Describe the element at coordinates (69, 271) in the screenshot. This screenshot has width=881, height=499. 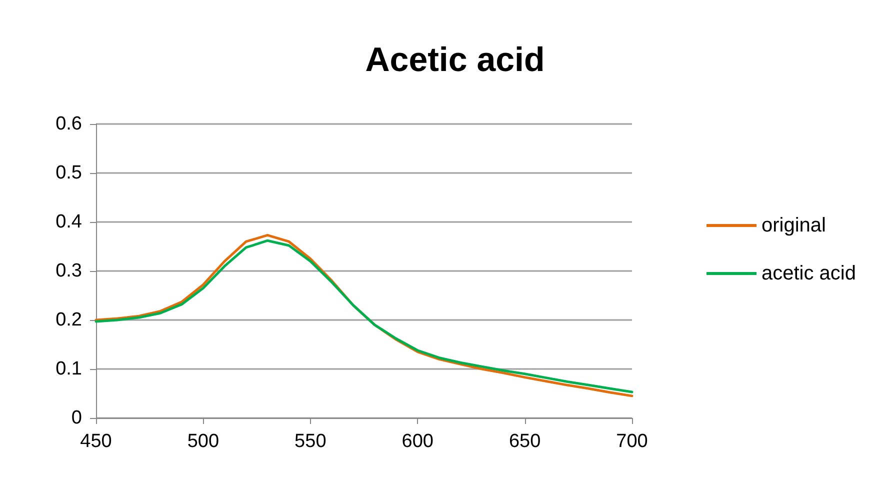
I see `y-tick-label: 0.3` at that location.